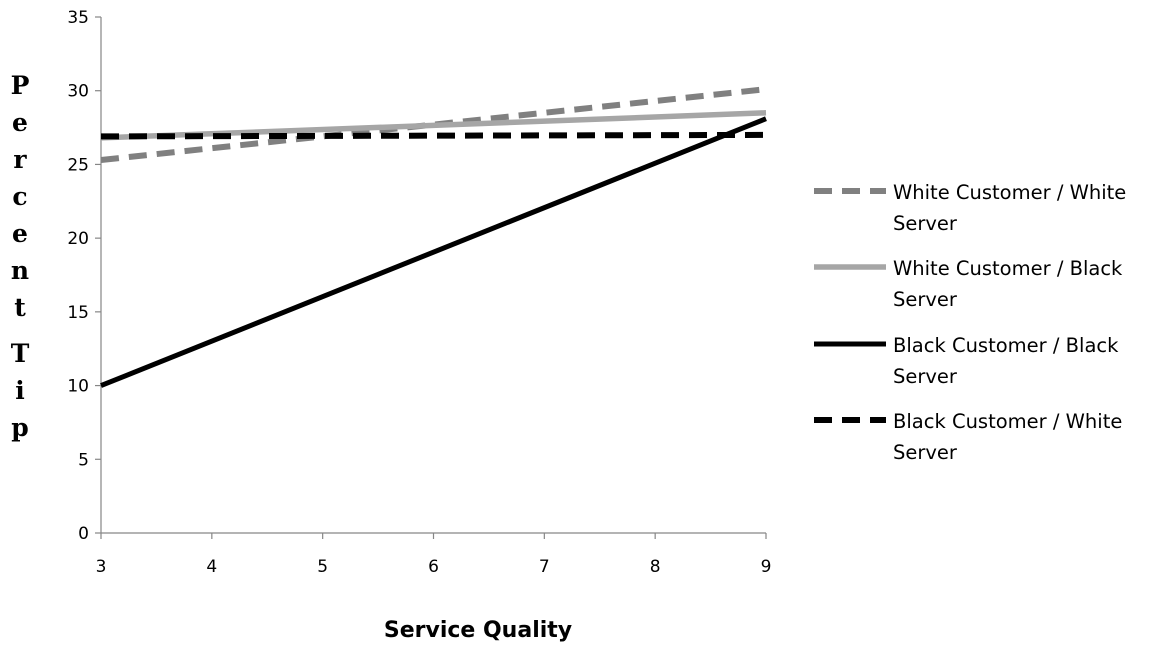 The image size is (1167, 647). I want to click on x-axis-title: Service Quality, so click(478, 630).